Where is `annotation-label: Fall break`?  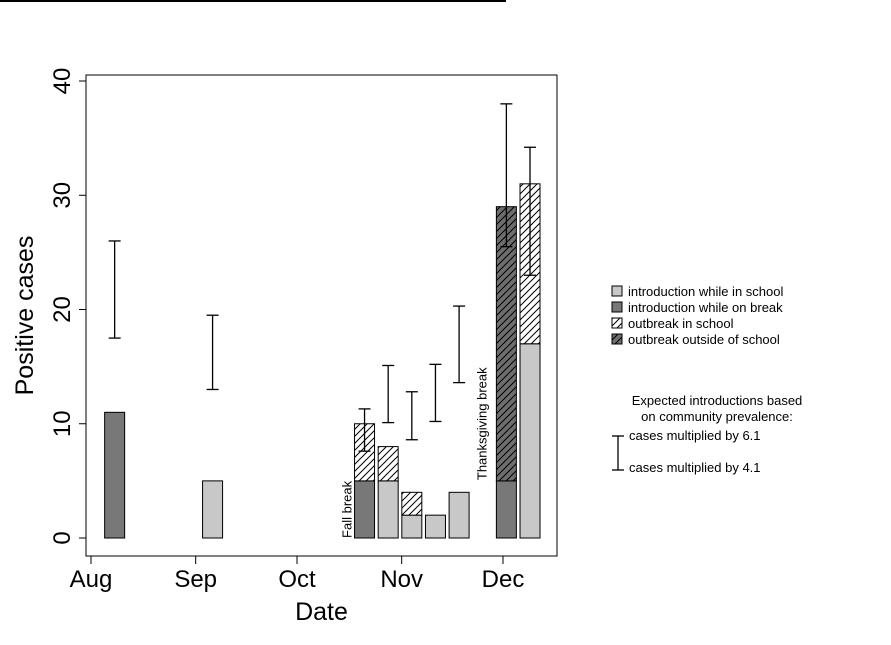 annotation-label: Fall break is located at coordinates (347, 509).